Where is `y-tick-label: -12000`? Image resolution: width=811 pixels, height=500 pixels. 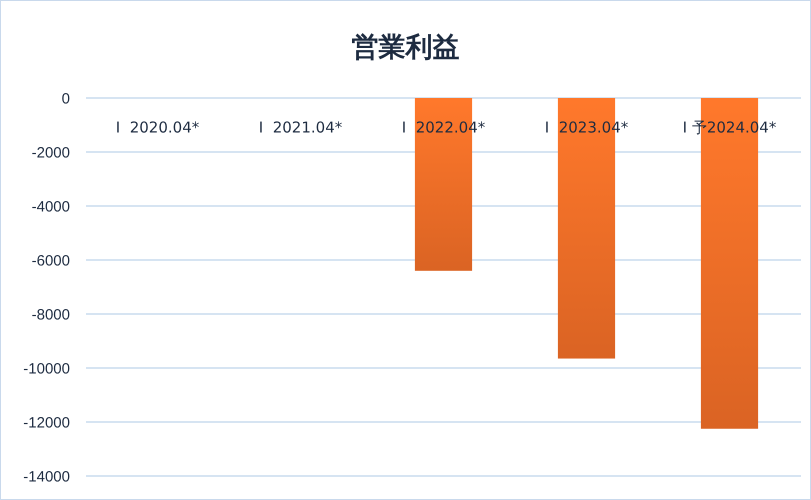
y-tick-label: -12000 is located at coordinates (46, 423).